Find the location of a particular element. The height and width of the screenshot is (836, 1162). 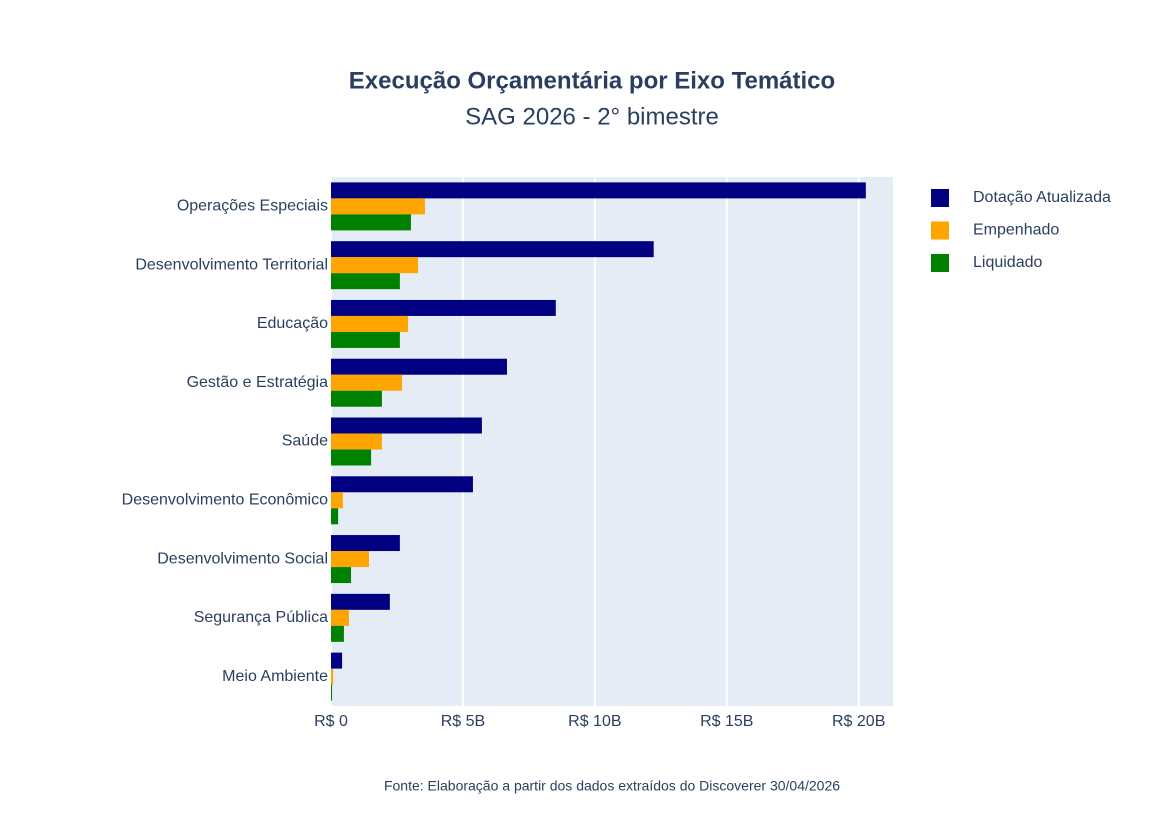

y-tick-label: Desenvolvimento Econômico is located at coordinates (225, 499).